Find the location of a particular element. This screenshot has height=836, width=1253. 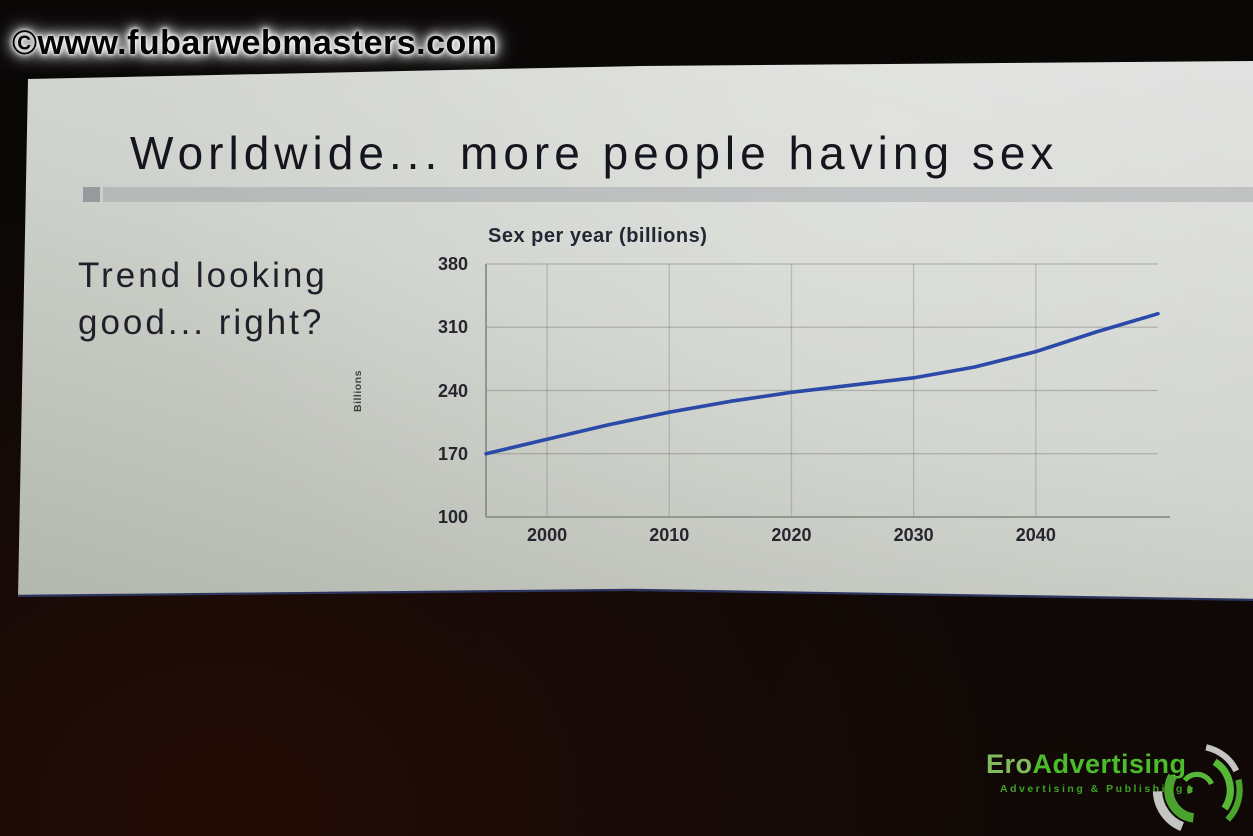

slide-title: Worldwide... more people having sex is located at coordinates (594, 153).